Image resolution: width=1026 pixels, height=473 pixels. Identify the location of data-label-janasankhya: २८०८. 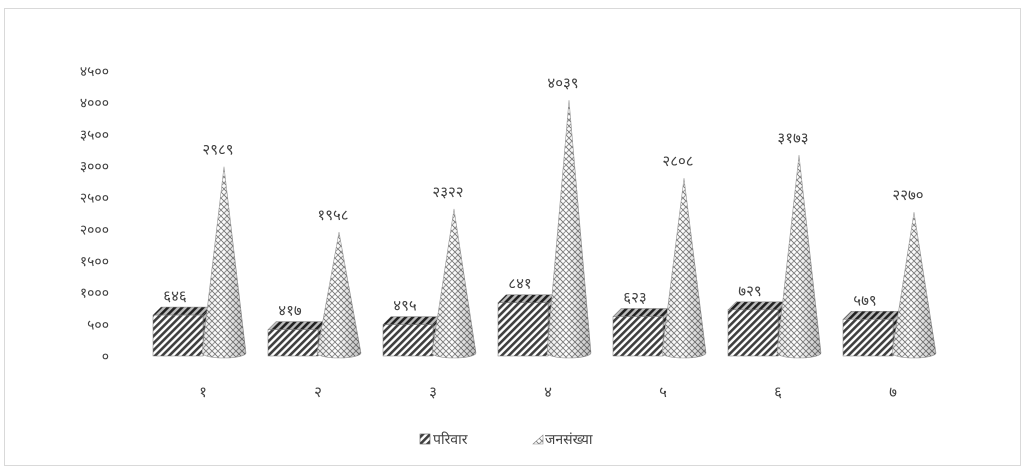
(677, 161).